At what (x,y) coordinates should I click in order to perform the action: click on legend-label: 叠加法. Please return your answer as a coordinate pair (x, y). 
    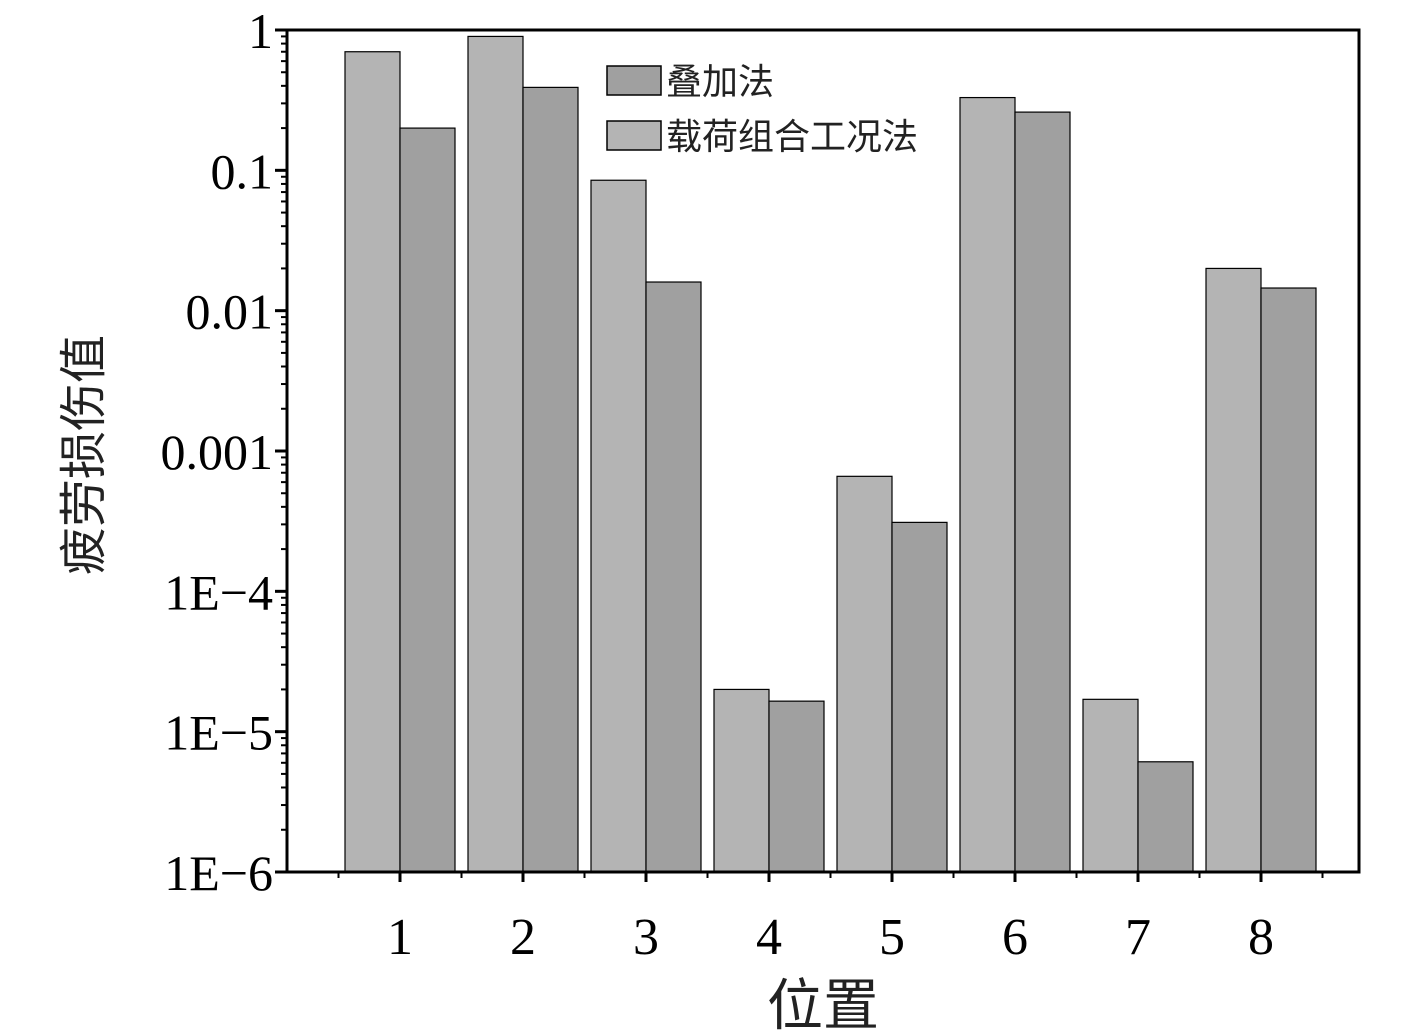
    Looking at the image, I should click on (720, 82).